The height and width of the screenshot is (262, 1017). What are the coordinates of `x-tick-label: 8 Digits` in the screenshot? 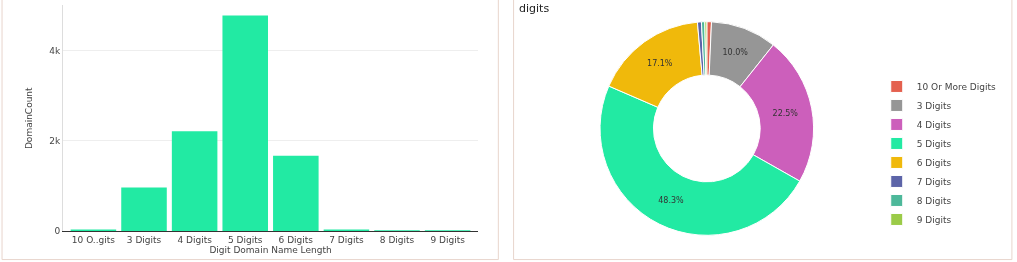 It's located at (397, 240).